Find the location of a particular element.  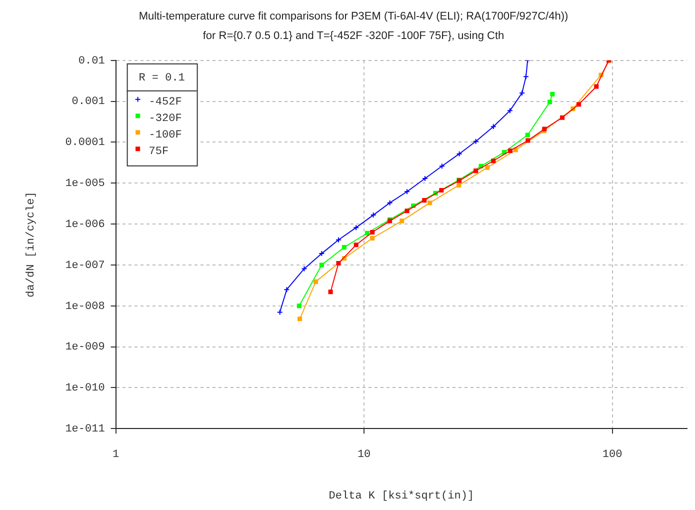

y-tick-label: 1e-007 is located at coordinates (85, 266).